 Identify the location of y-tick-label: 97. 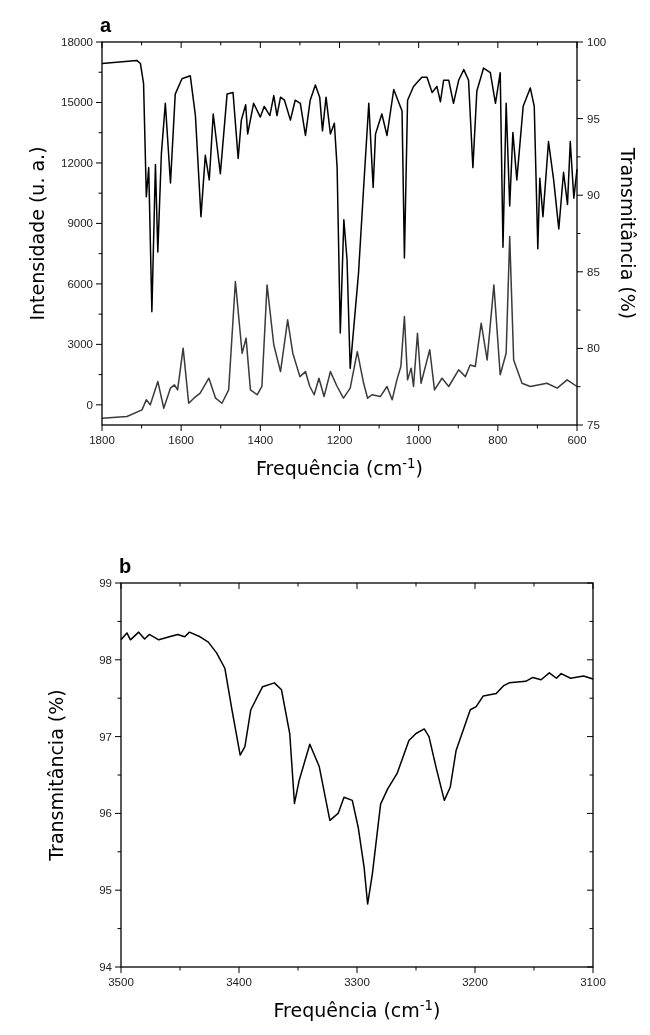
(105, 736).